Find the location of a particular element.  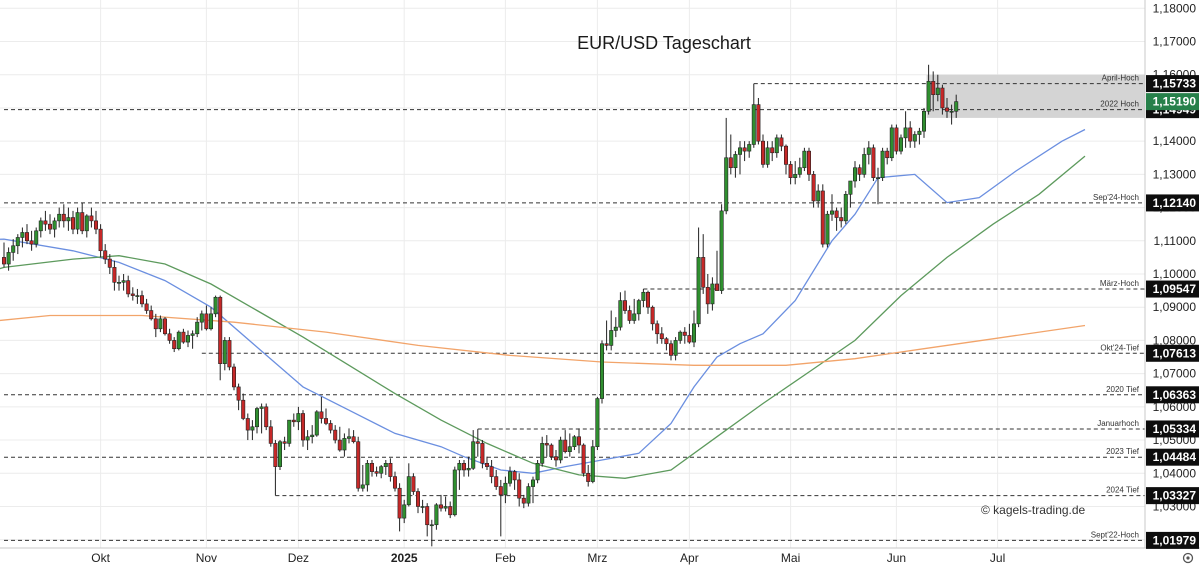

price-tag-text: 1,03327 is located at coordinates (1175, 496).